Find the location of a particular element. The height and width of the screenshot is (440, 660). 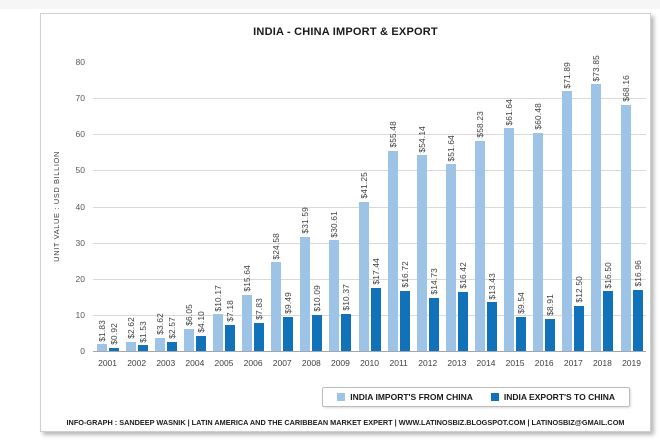

bar-value-label: $0.92 is located at coordinates (113, 333).